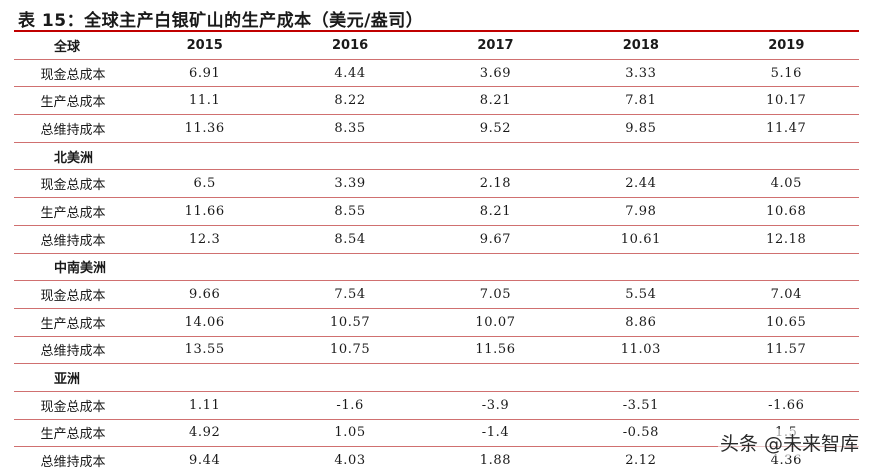 The width and height of the screenshot is (875, 474). I want to click on region-row: 中南美洲, so click(436, 267).